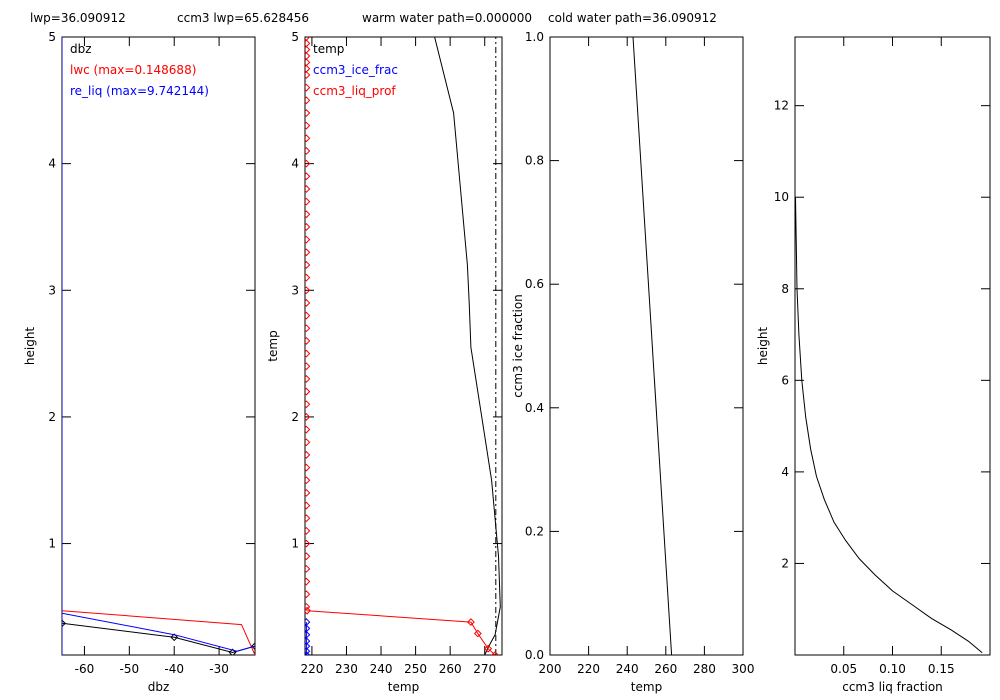 Image resolution: width=1000 pixels, height=700 pixels. I want to click on legend-entry: dbz, so click(81, 49).